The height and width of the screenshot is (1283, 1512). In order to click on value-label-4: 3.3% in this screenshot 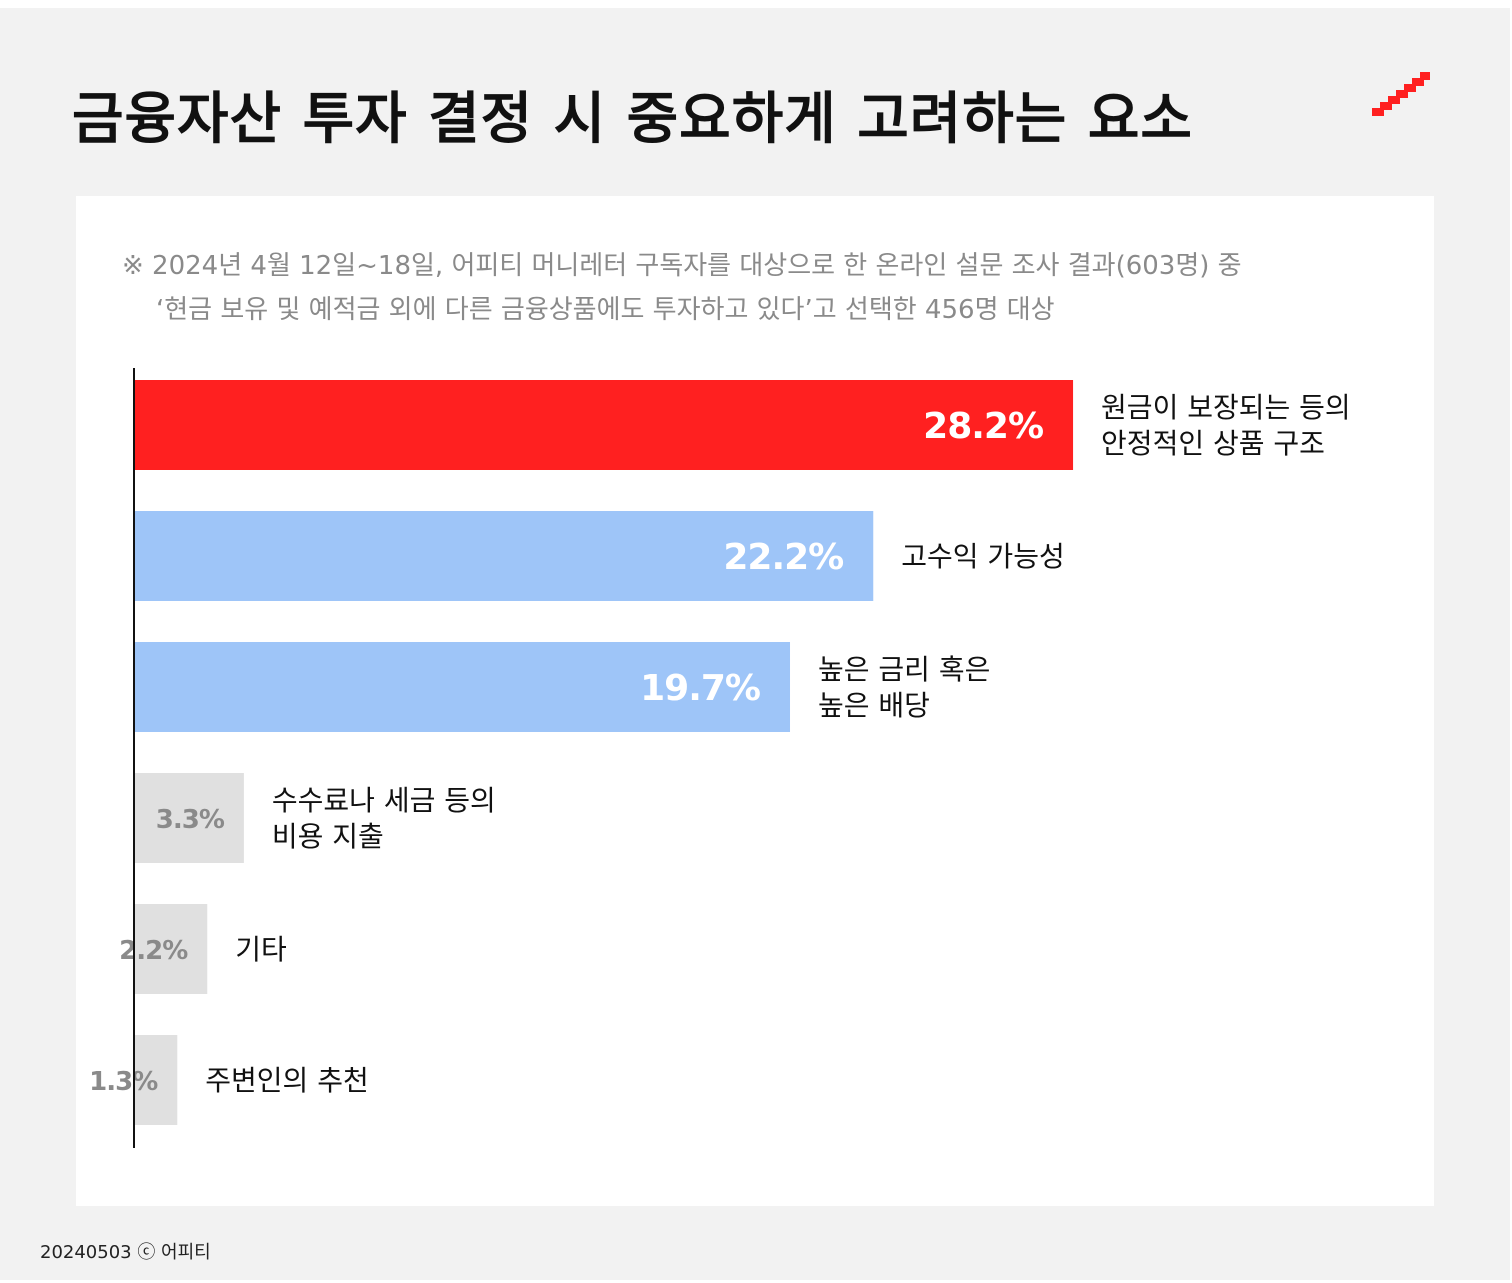, I will do `click(190, 820)`.